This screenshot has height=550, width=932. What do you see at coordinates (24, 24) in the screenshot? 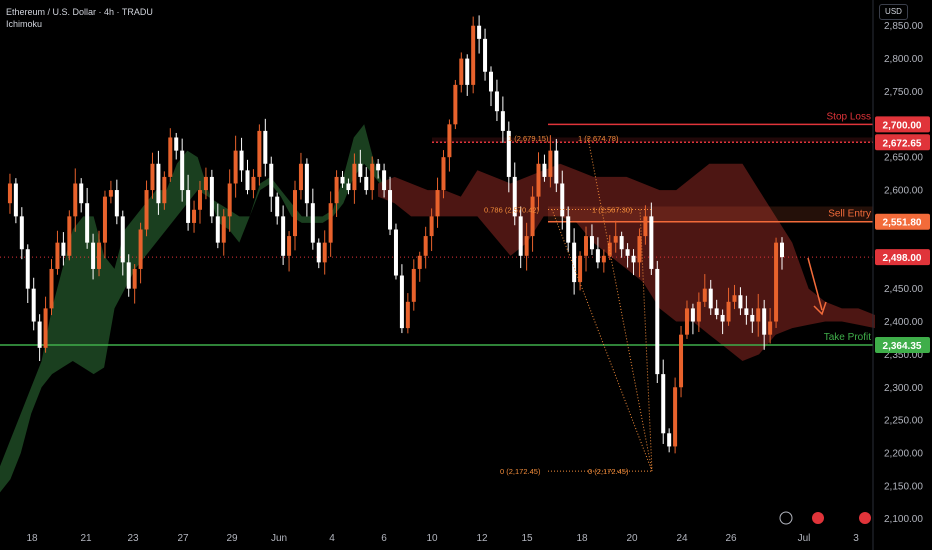
I see `indicator-label: Ichimoku` at bounding box center [24, 24].